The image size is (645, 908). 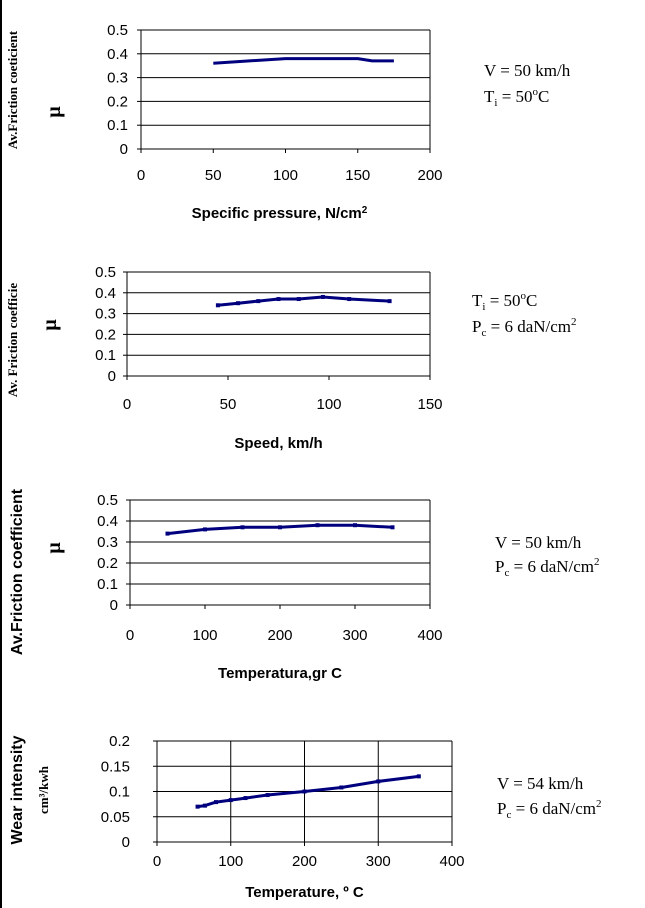 What do you see at coordinates (1, 454) in the screenshot?
I see `left-border` at bounding box center [1, 454].